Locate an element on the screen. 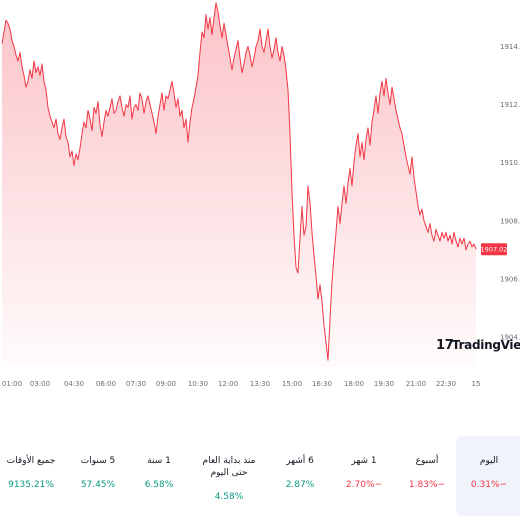 This screenshot has width=520, height=520. y-tick-label: 1914.00 is located at coordinates (510, 47).